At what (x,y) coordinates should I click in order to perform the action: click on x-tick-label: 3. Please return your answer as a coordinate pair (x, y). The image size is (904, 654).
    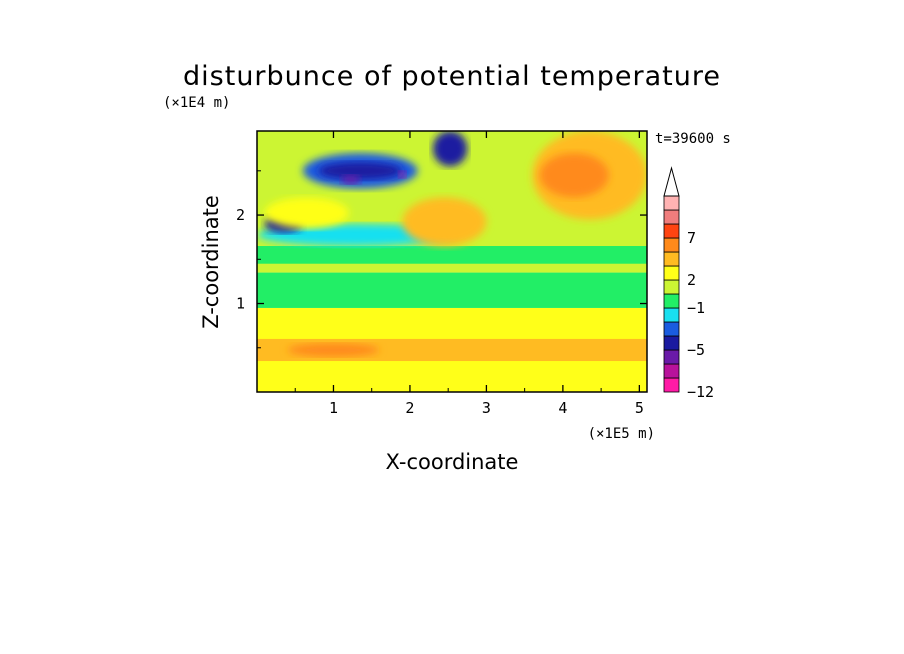
    Looking at the image, I should click on (486, 408).